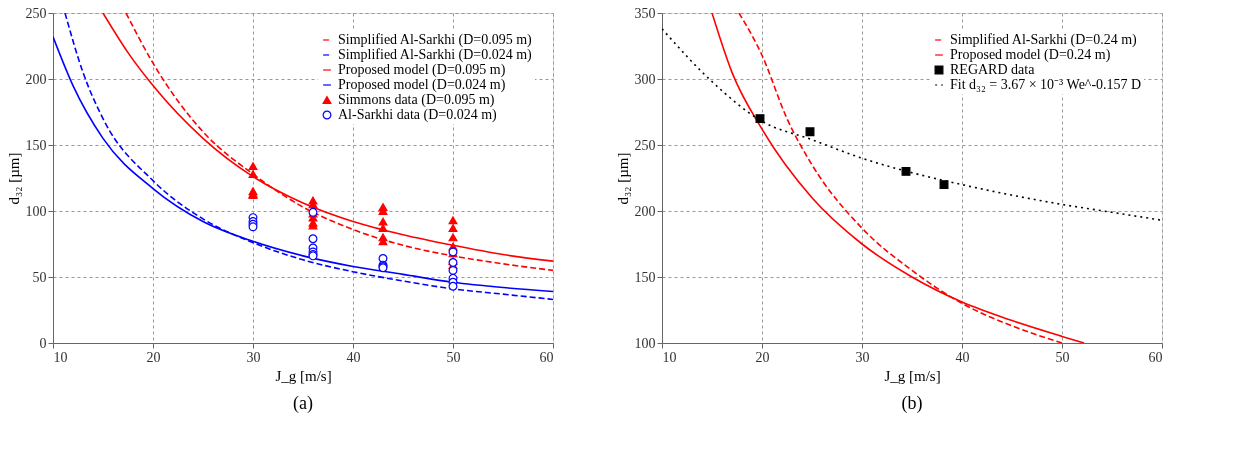  Describe the element at coordinates (645, 13) in the screenshot. I see `y-tick-label: 350` at that location.